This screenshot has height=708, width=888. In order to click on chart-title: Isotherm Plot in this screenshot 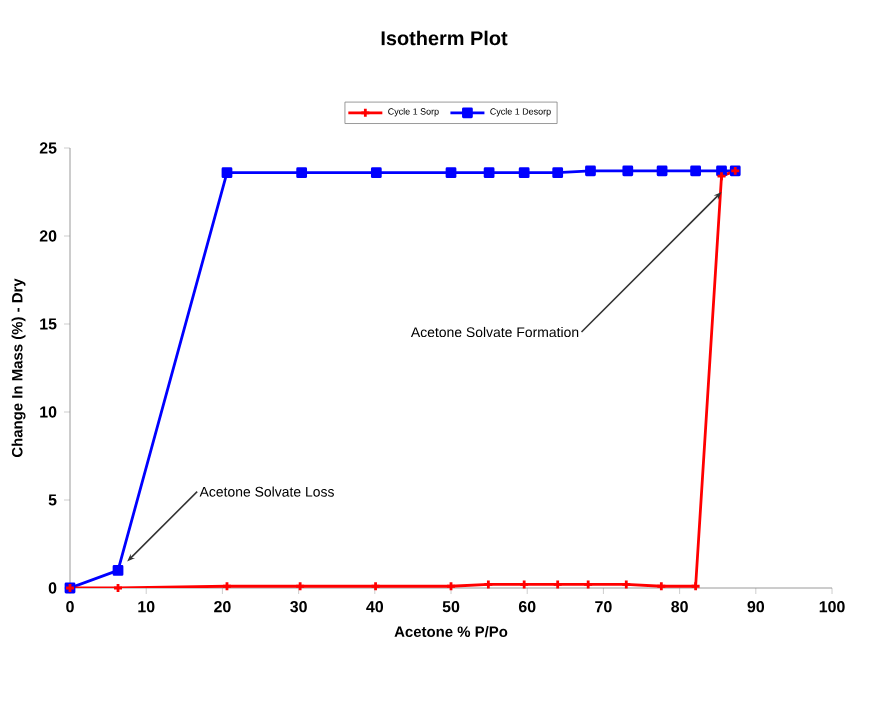, I will do `click(444, 38)`.